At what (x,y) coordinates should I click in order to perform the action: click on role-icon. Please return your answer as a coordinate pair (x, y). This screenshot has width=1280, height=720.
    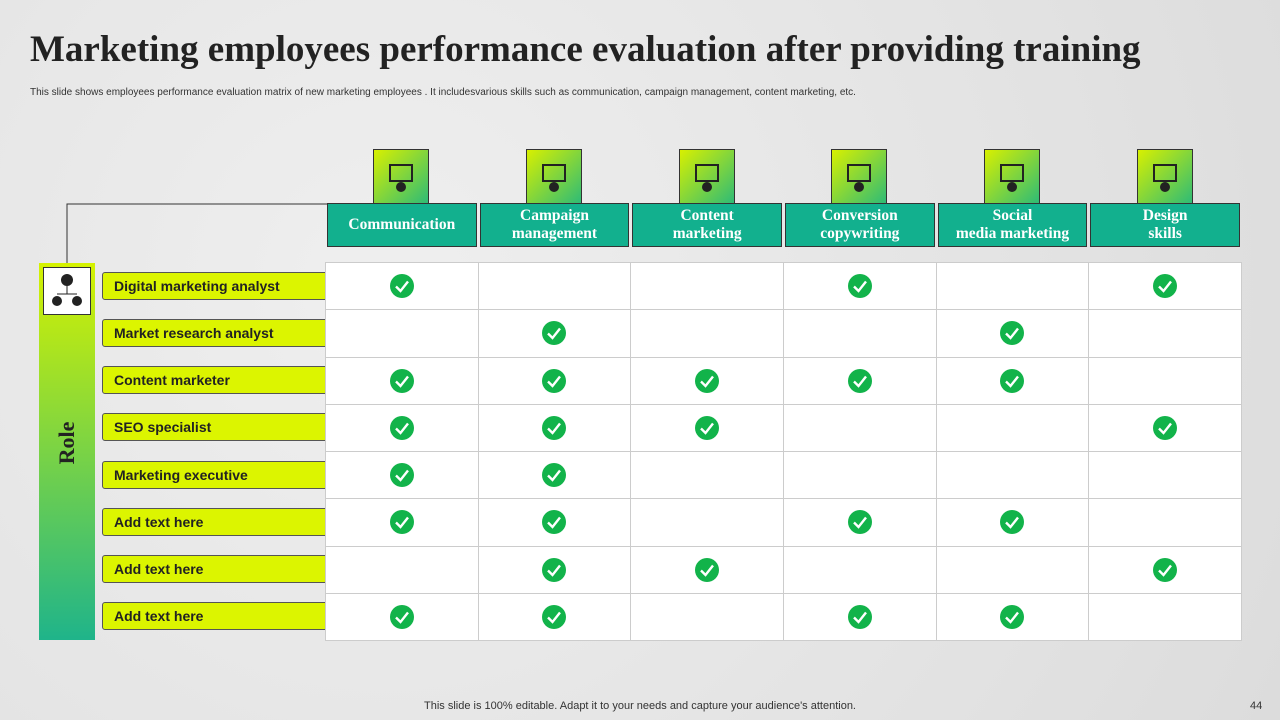
    Looking at the image, I should click on (67, 291).